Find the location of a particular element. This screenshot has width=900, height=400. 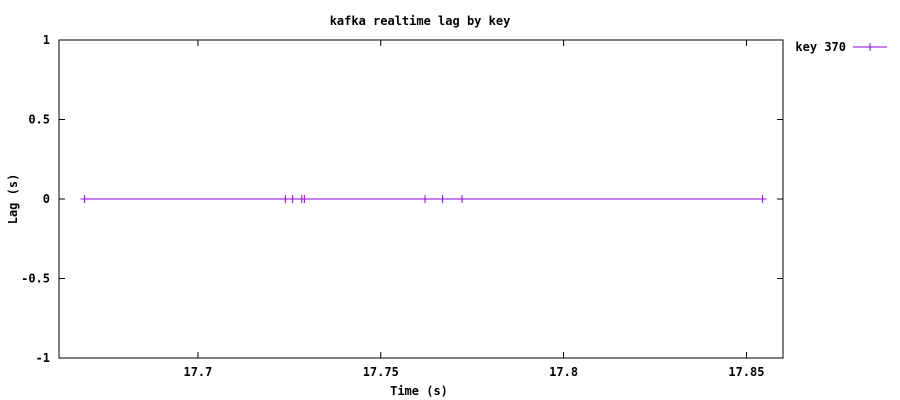

legend: key 370 is located at coordinates (841, 47).